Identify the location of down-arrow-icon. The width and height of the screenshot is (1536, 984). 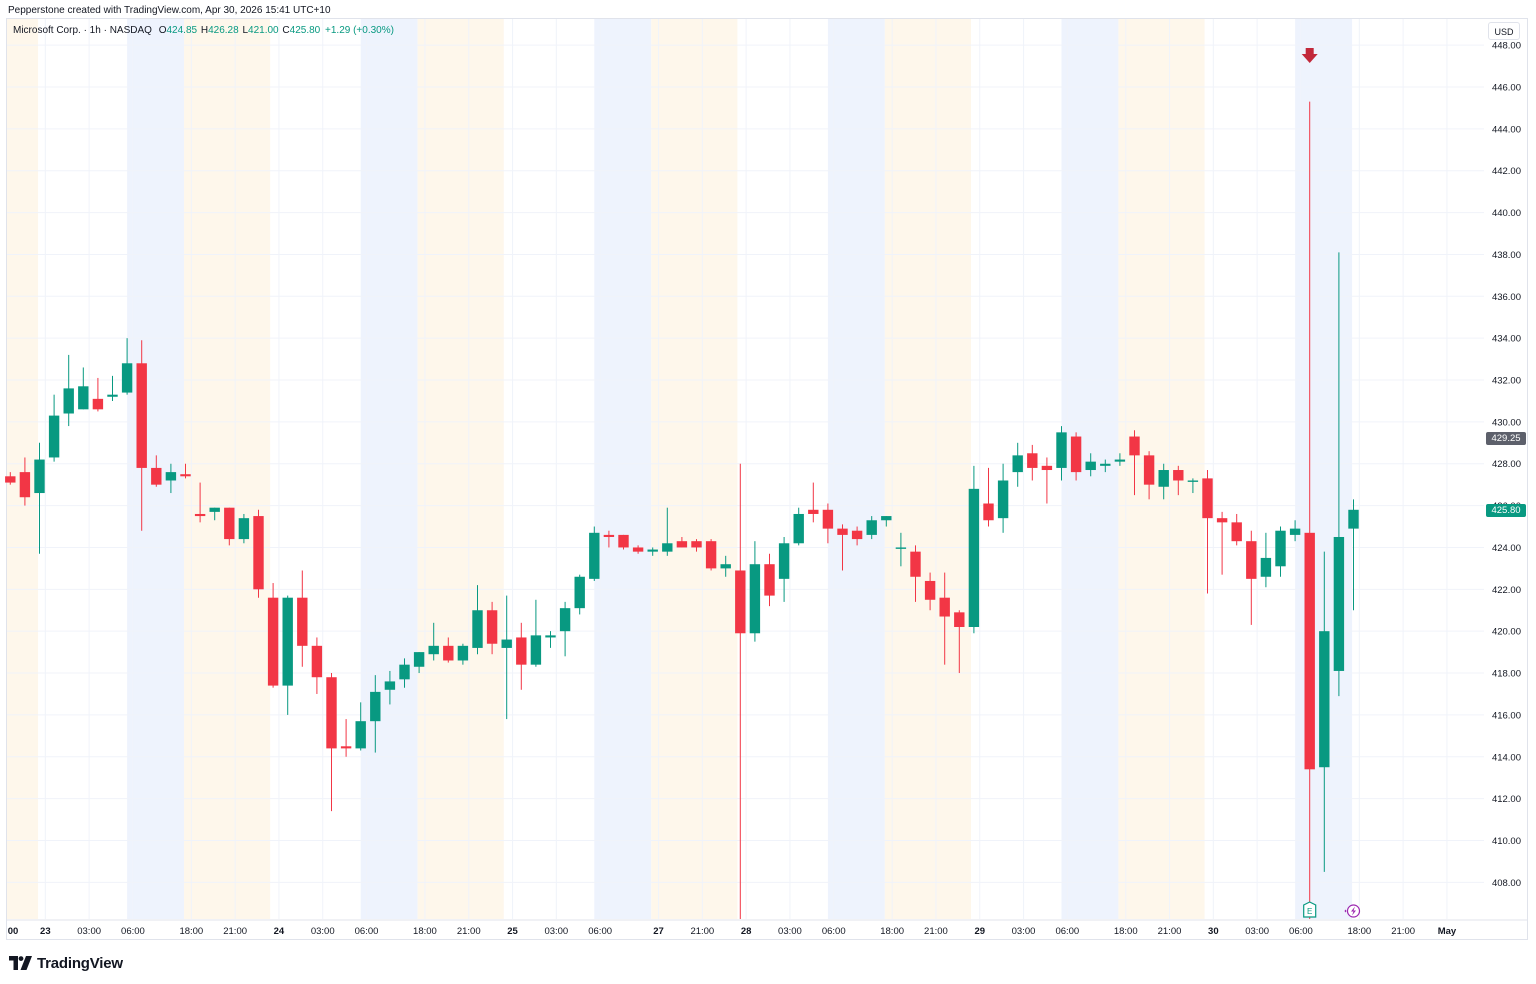
(1309, 55).